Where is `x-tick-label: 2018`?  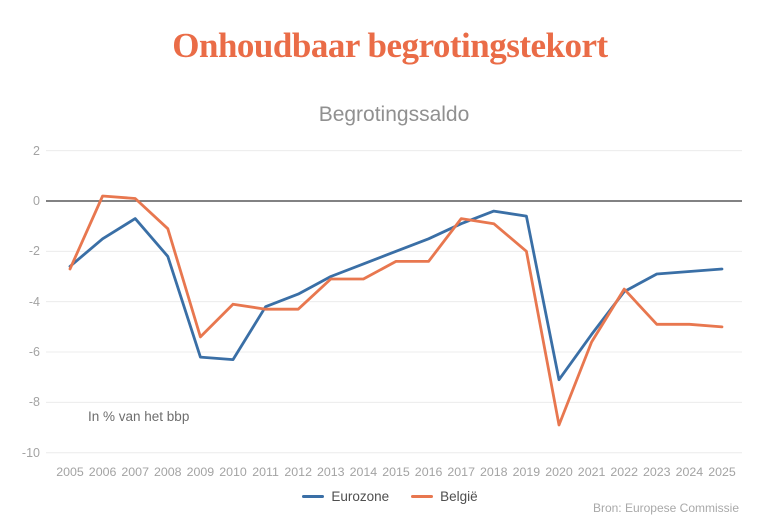 x-tick-label: 2018 is located at coordinates (494, 472).